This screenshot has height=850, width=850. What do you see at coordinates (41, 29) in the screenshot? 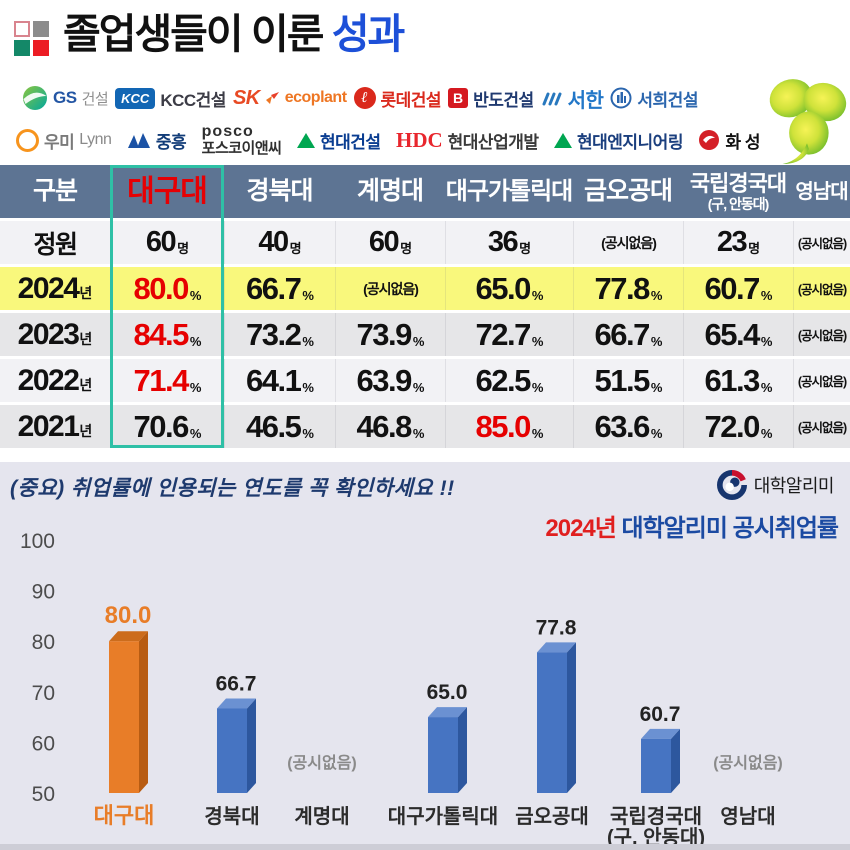
I see `square-top-right` at bounding box center [41, 29].